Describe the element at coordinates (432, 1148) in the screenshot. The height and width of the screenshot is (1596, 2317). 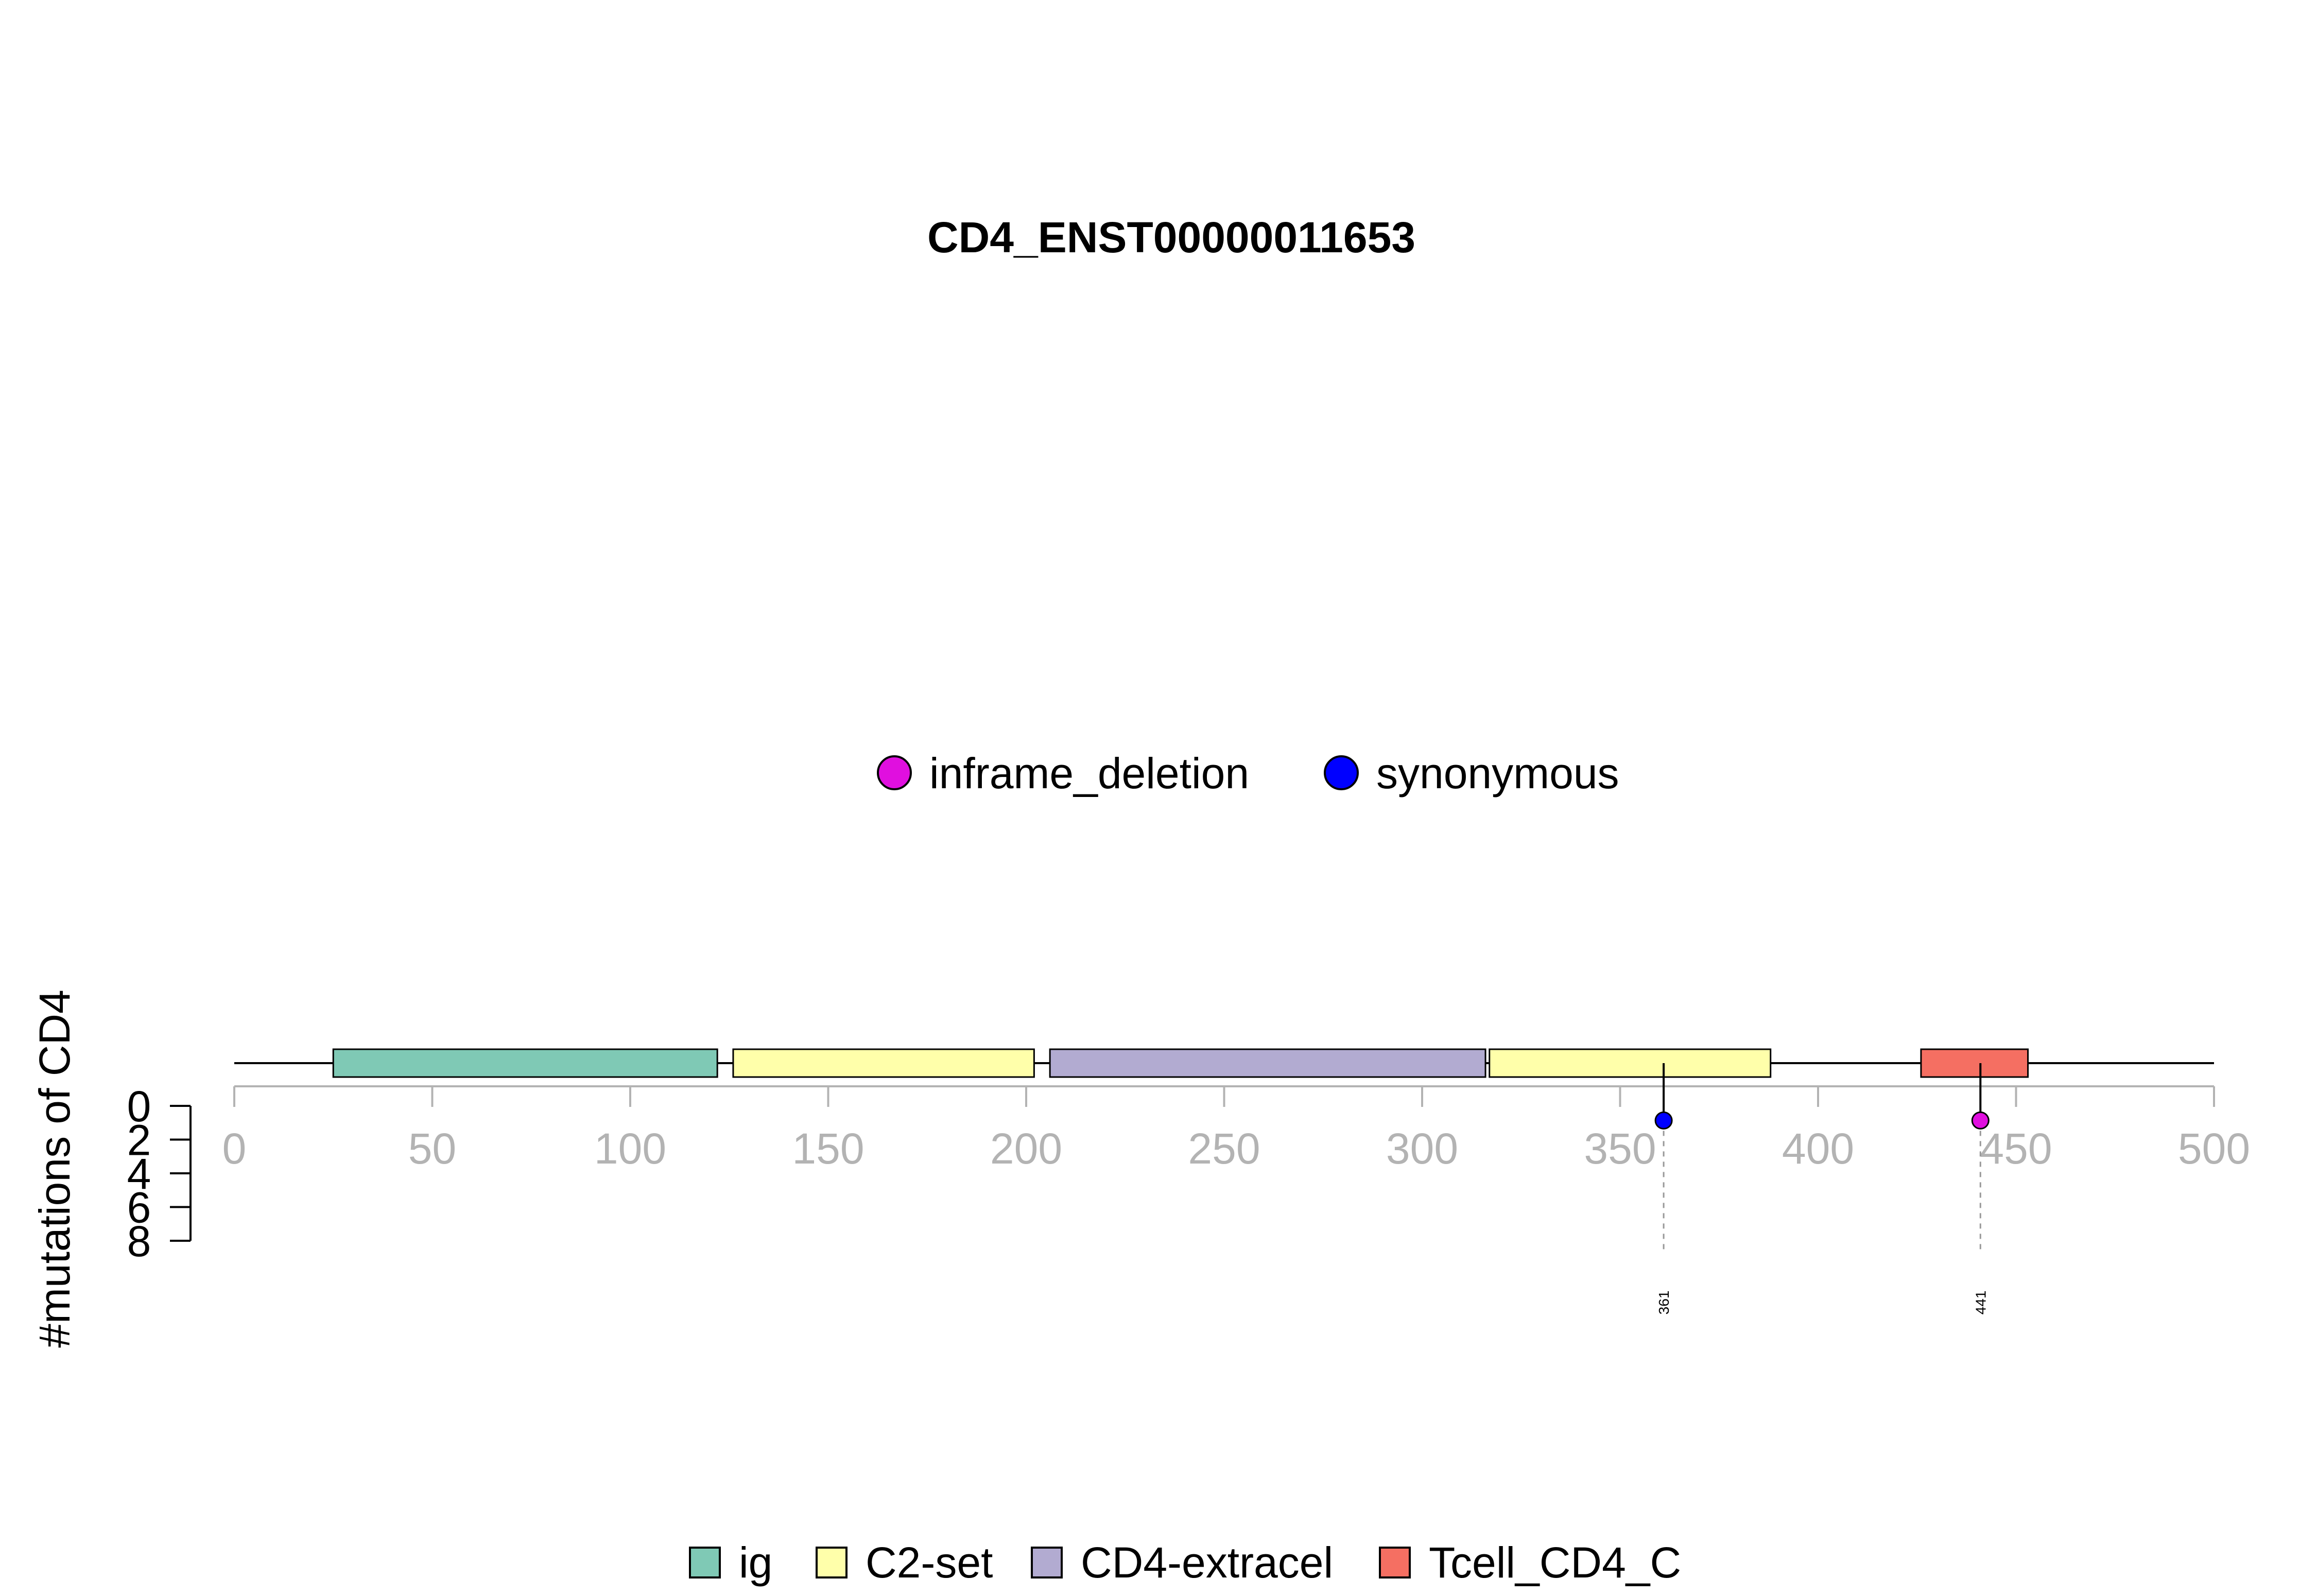
I see `x-tick-label: 50` at that location.